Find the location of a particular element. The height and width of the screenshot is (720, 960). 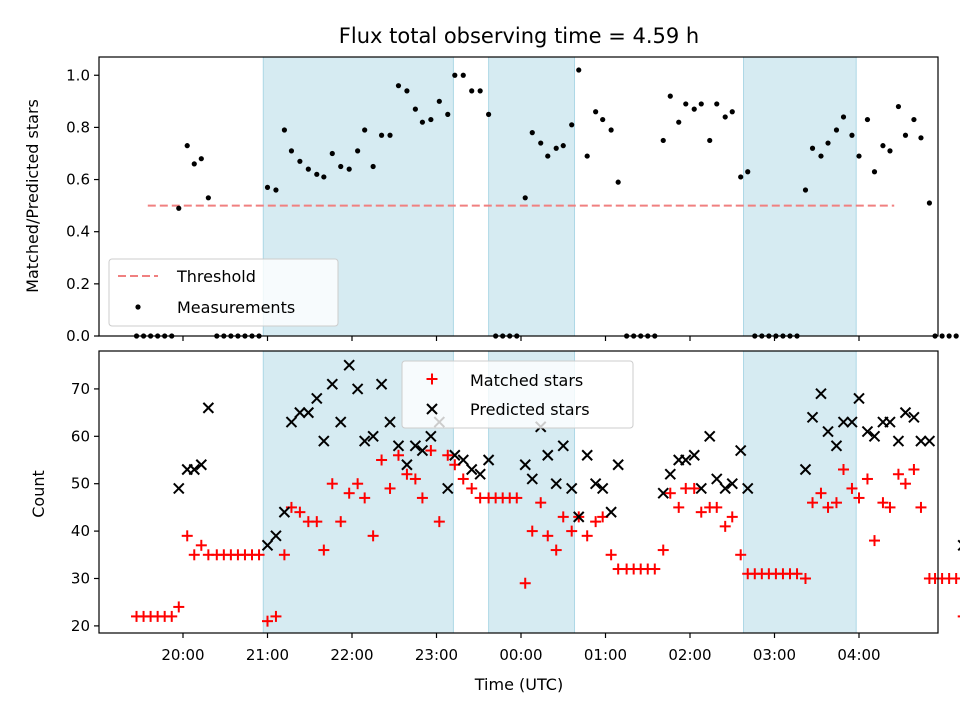

top-y-axis-label: Matched/Predicted stars is located at coordinates (32, 196).